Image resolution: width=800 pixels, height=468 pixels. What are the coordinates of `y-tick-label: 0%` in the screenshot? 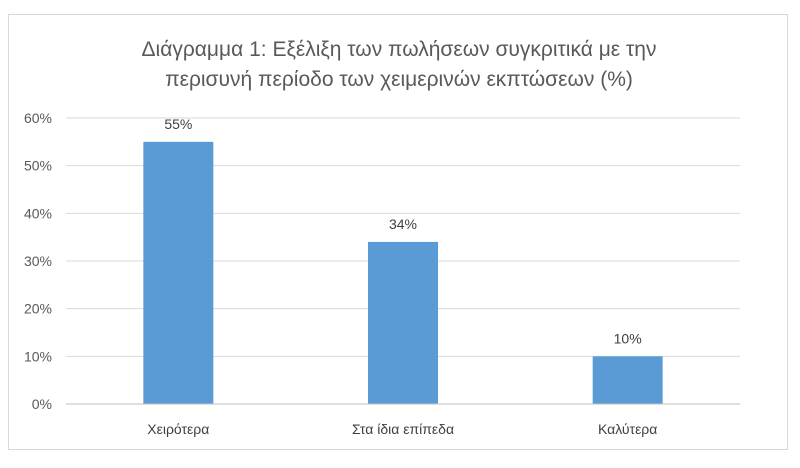 It's located at (42, 404).